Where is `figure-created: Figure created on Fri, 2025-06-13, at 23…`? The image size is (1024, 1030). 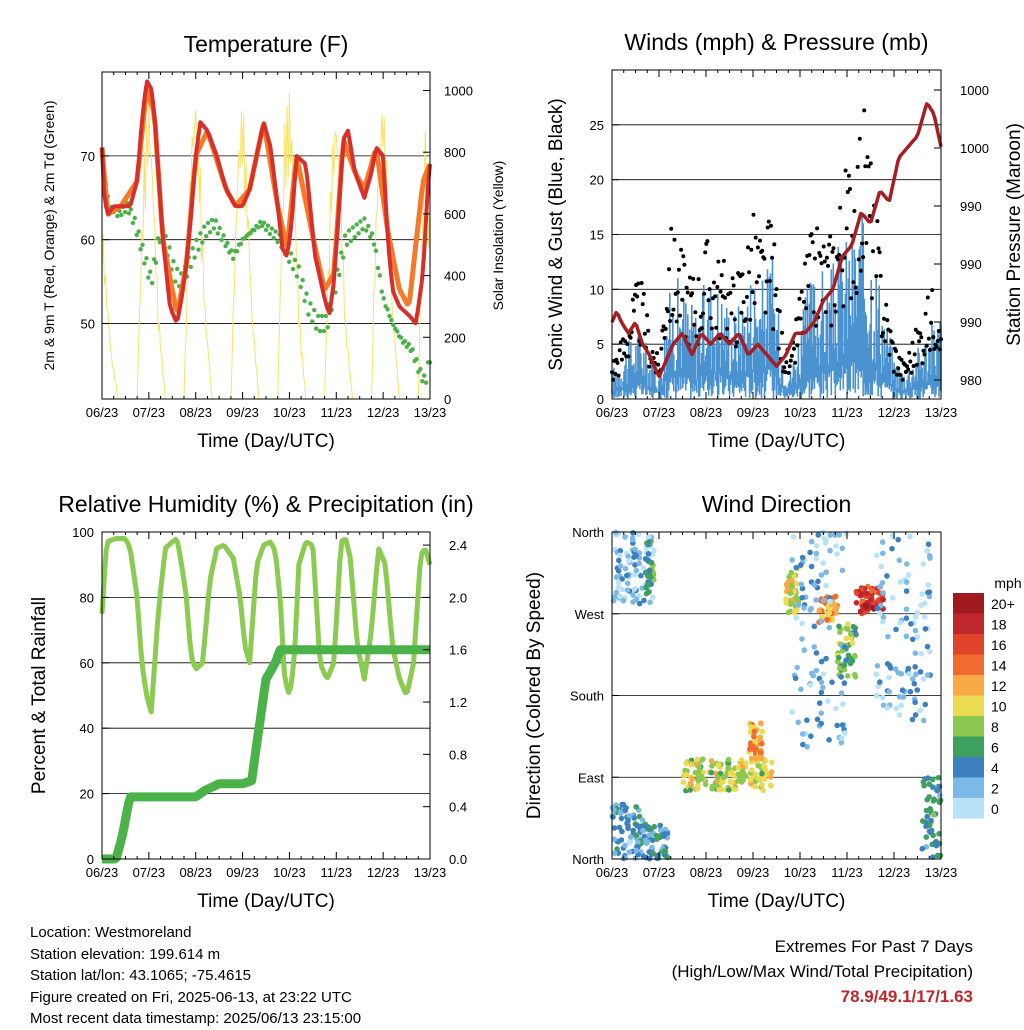 figure-created: Figure created on Fri, 2025-06-13, at 23… is located at coordinates (191, 997).